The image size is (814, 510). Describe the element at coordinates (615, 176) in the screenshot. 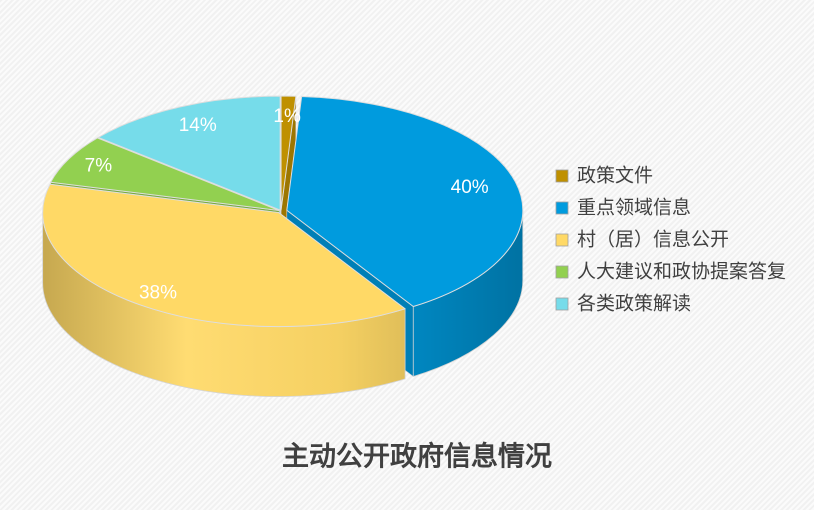

I see `legend-label: 政策文件` at that location.